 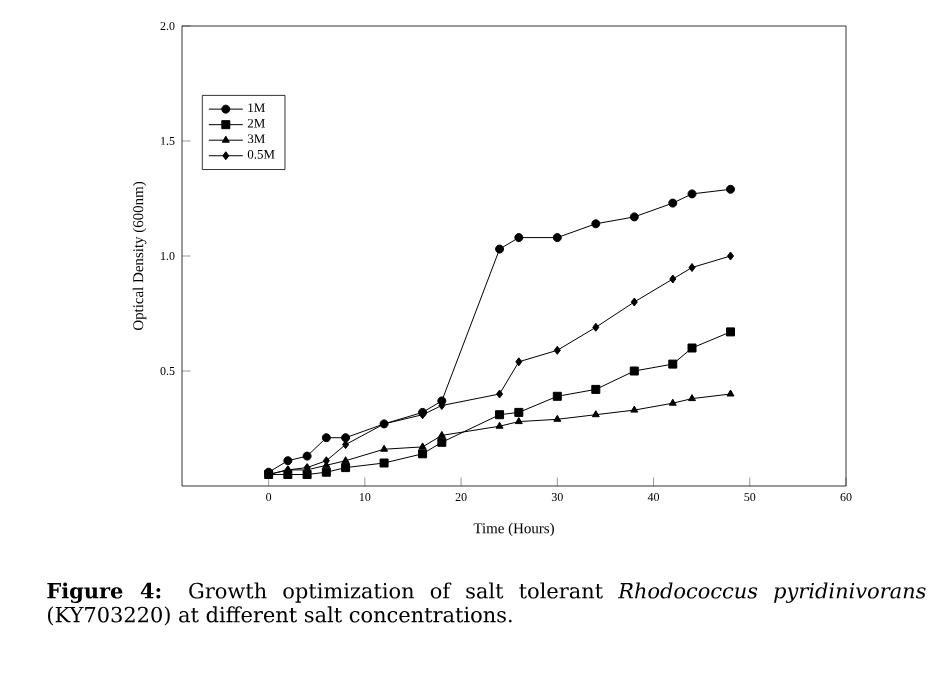 I want to click on text: Figure 4: Growth optimization of salt tolerant Rhodococcus pyridinivorans (KY703220) at different salt concentrations., so click(x=486, y=604).